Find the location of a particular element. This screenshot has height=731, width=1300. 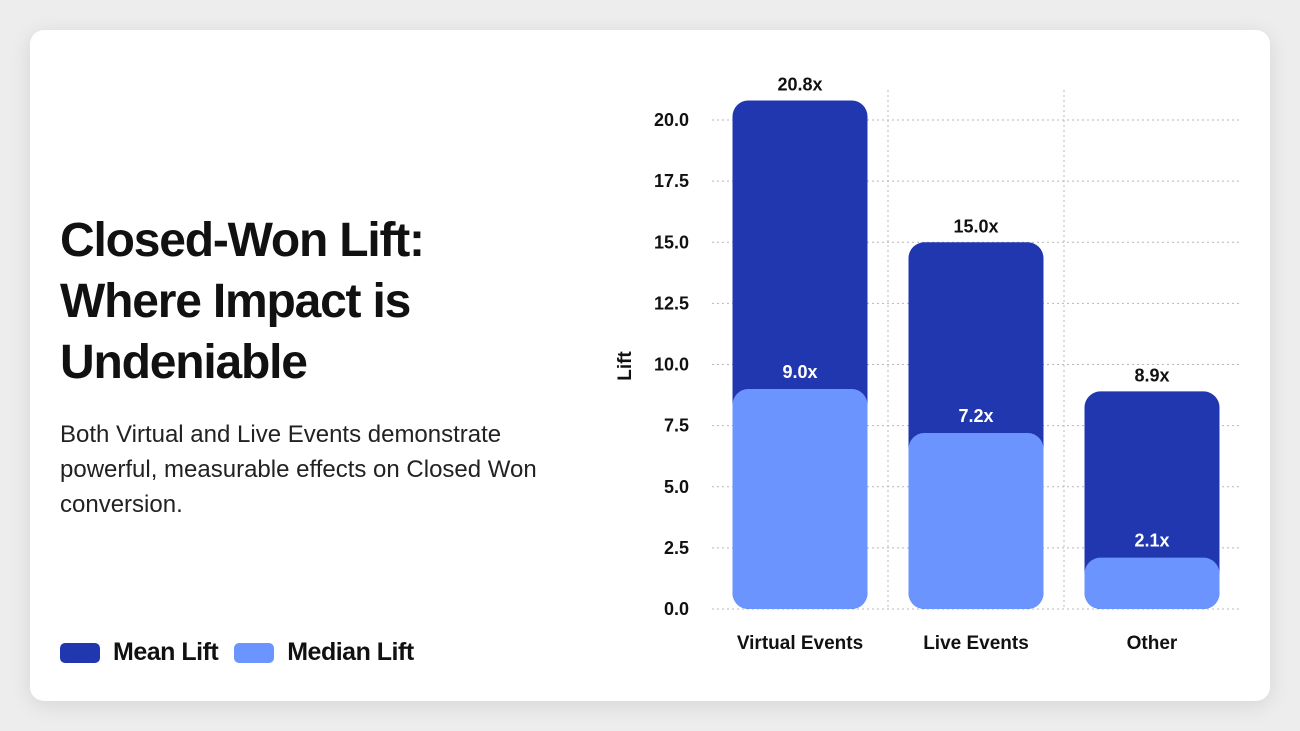

data-label-median: 2.1x is located at coordinates (1151, 541).